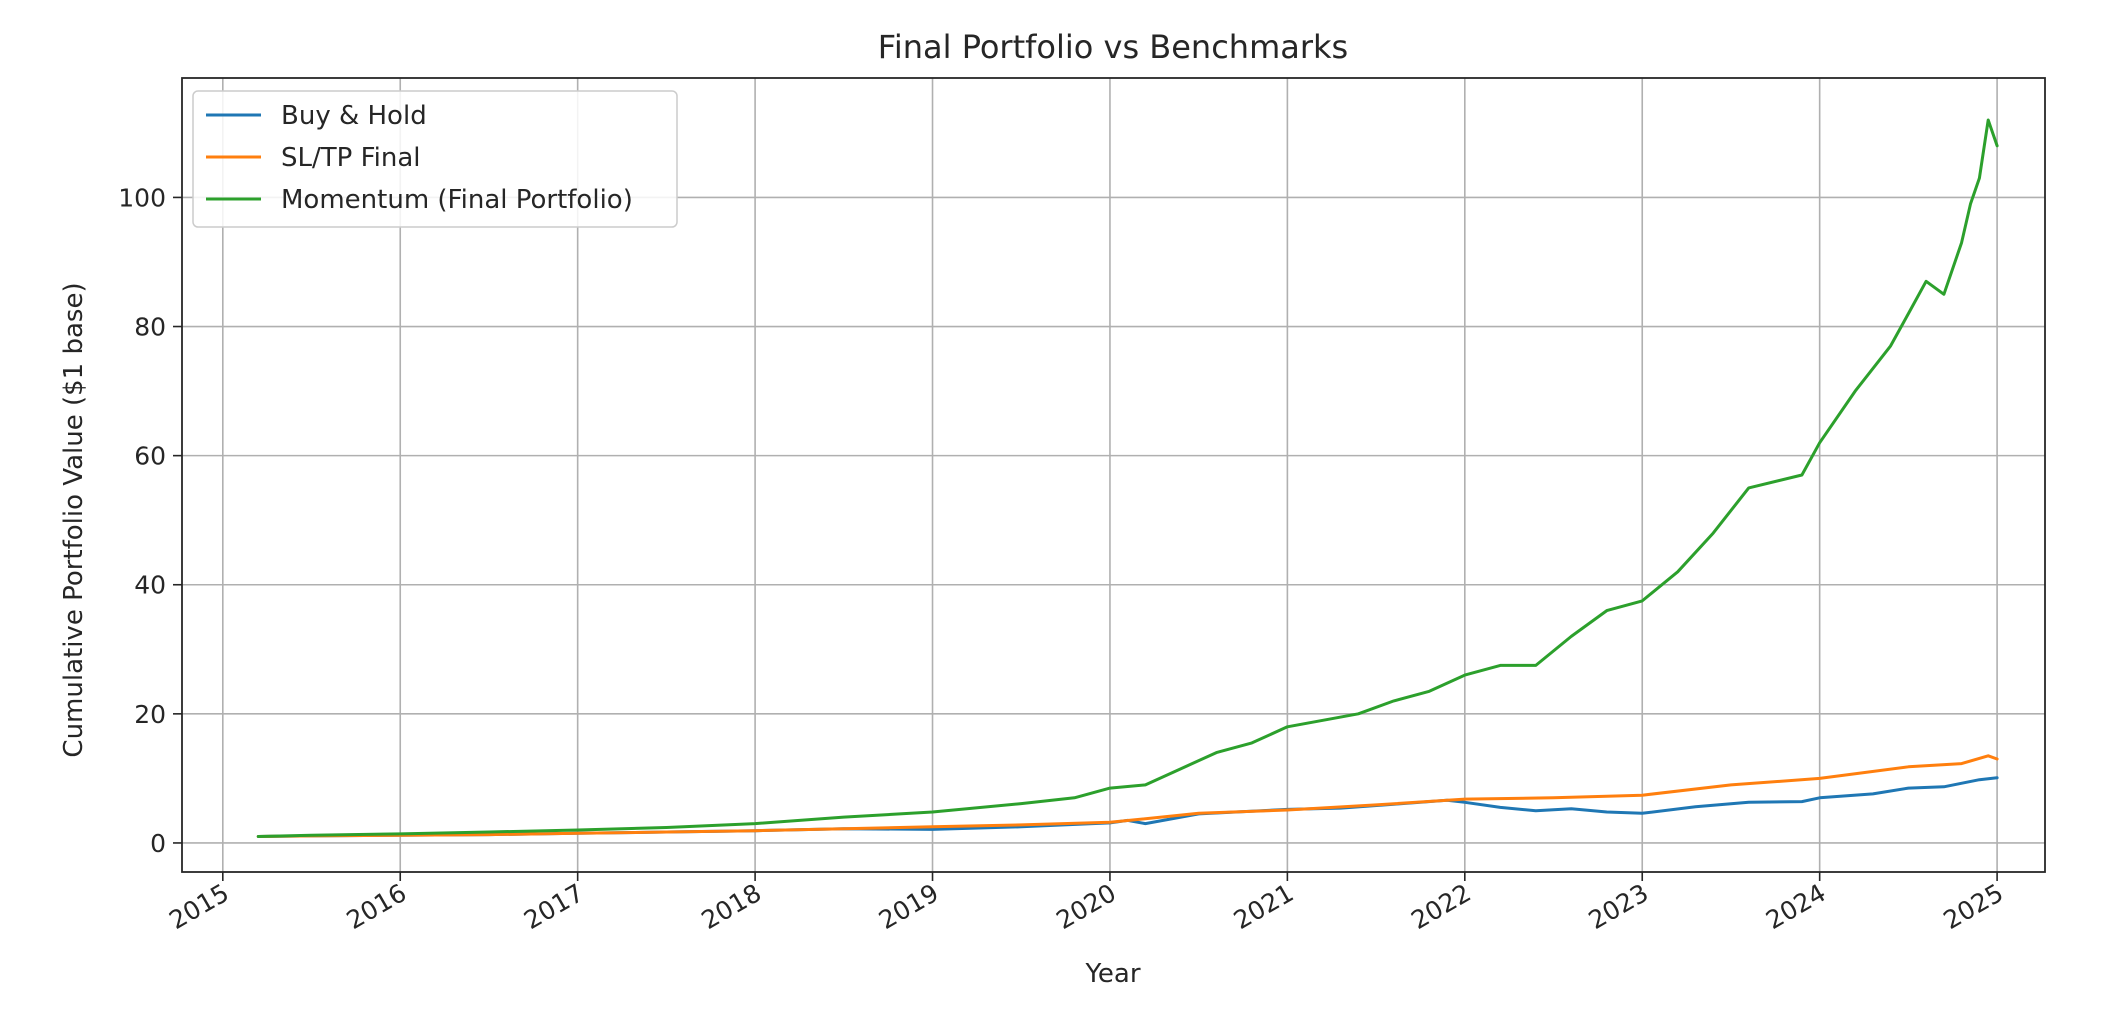 The height and width of the screenshot is (1020, 2118). What do you see at coordinates (554, 906) in the screenshot?
I see `x-tick-label: 2017` at bounding box center [554, 906].